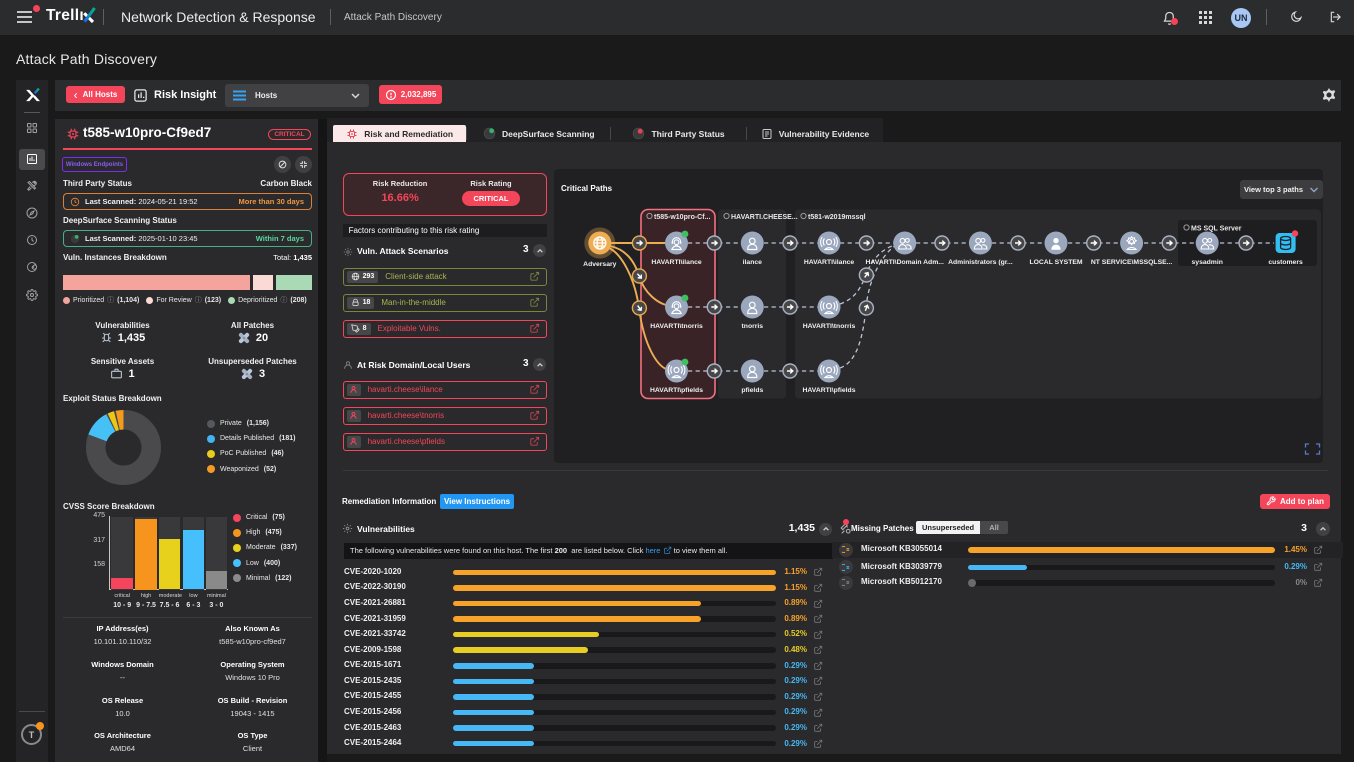 This screenshot has height=762, width=1354. I want to click on svg-text: Adversary, so click(599, 264).